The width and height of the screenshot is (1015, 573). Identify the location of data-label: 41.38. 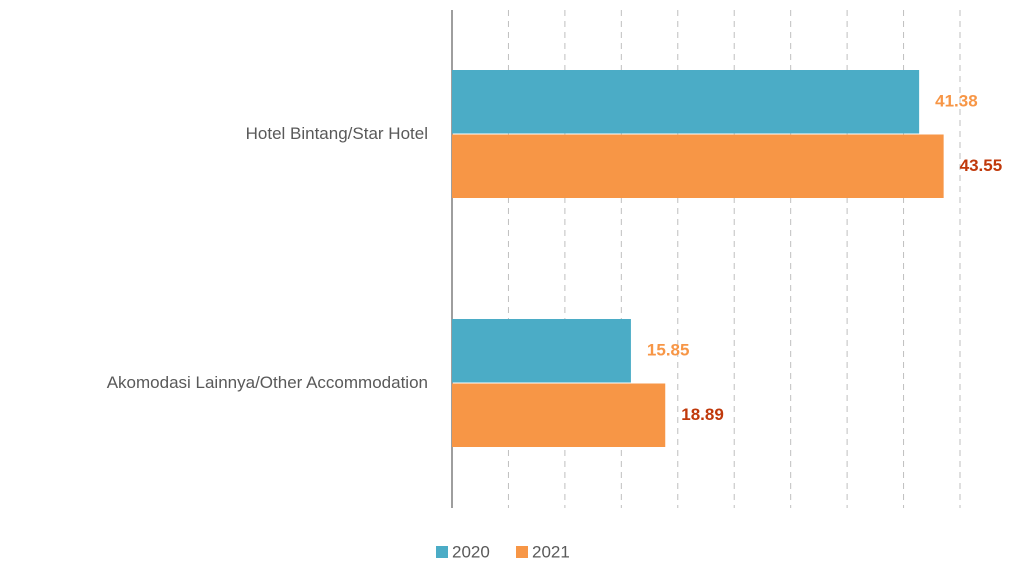
(956, 101).